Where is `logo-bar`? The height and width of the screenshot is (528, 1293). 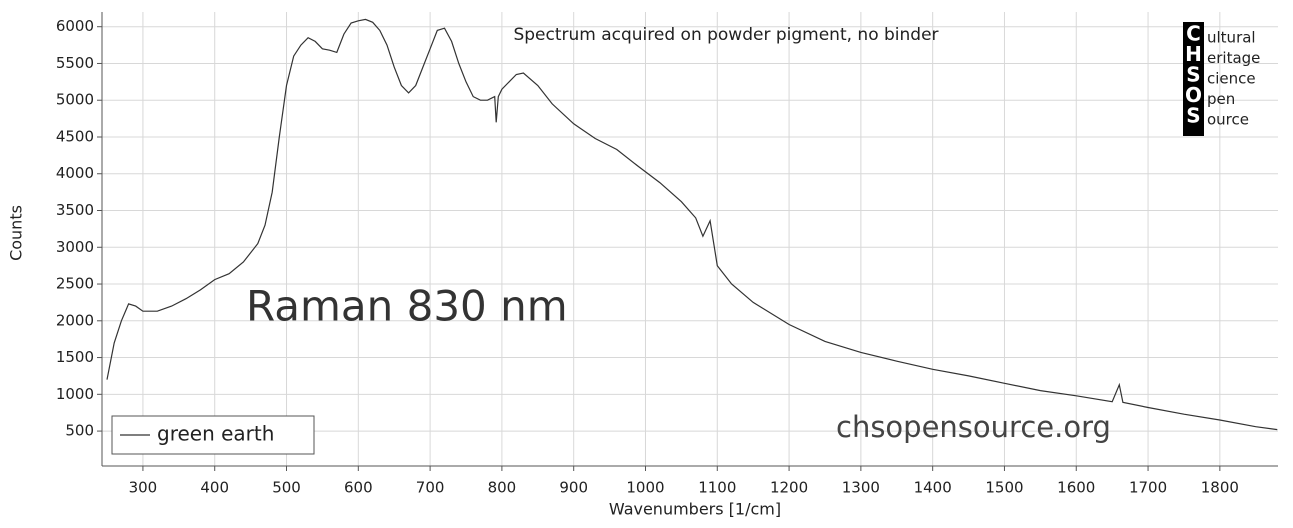
logo-bar is located at coordinates (1193, 79).